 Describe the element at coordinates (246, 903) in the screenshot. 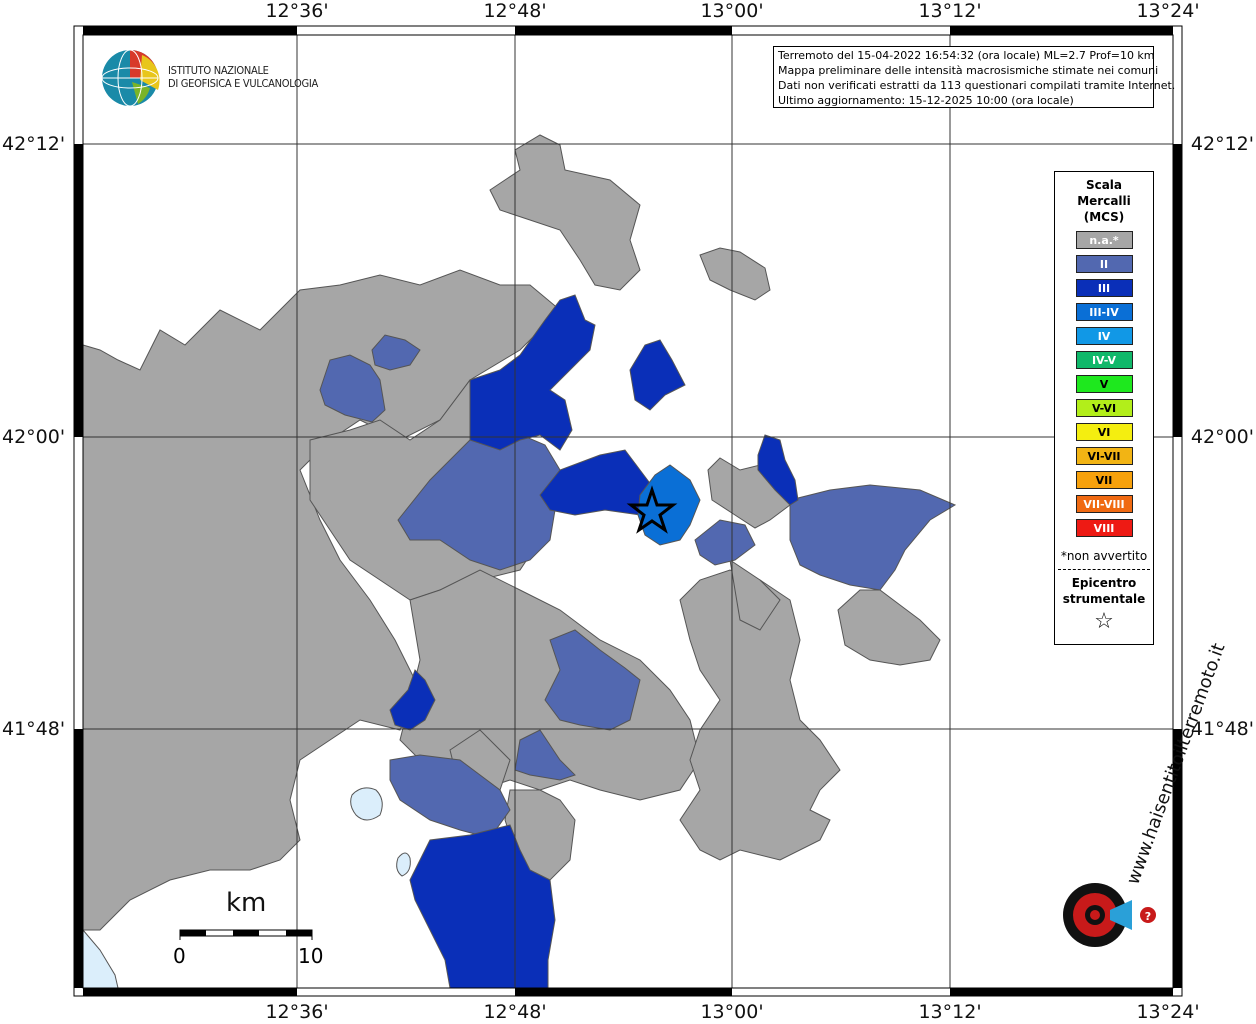

I see `scale-unit: km` at that location.